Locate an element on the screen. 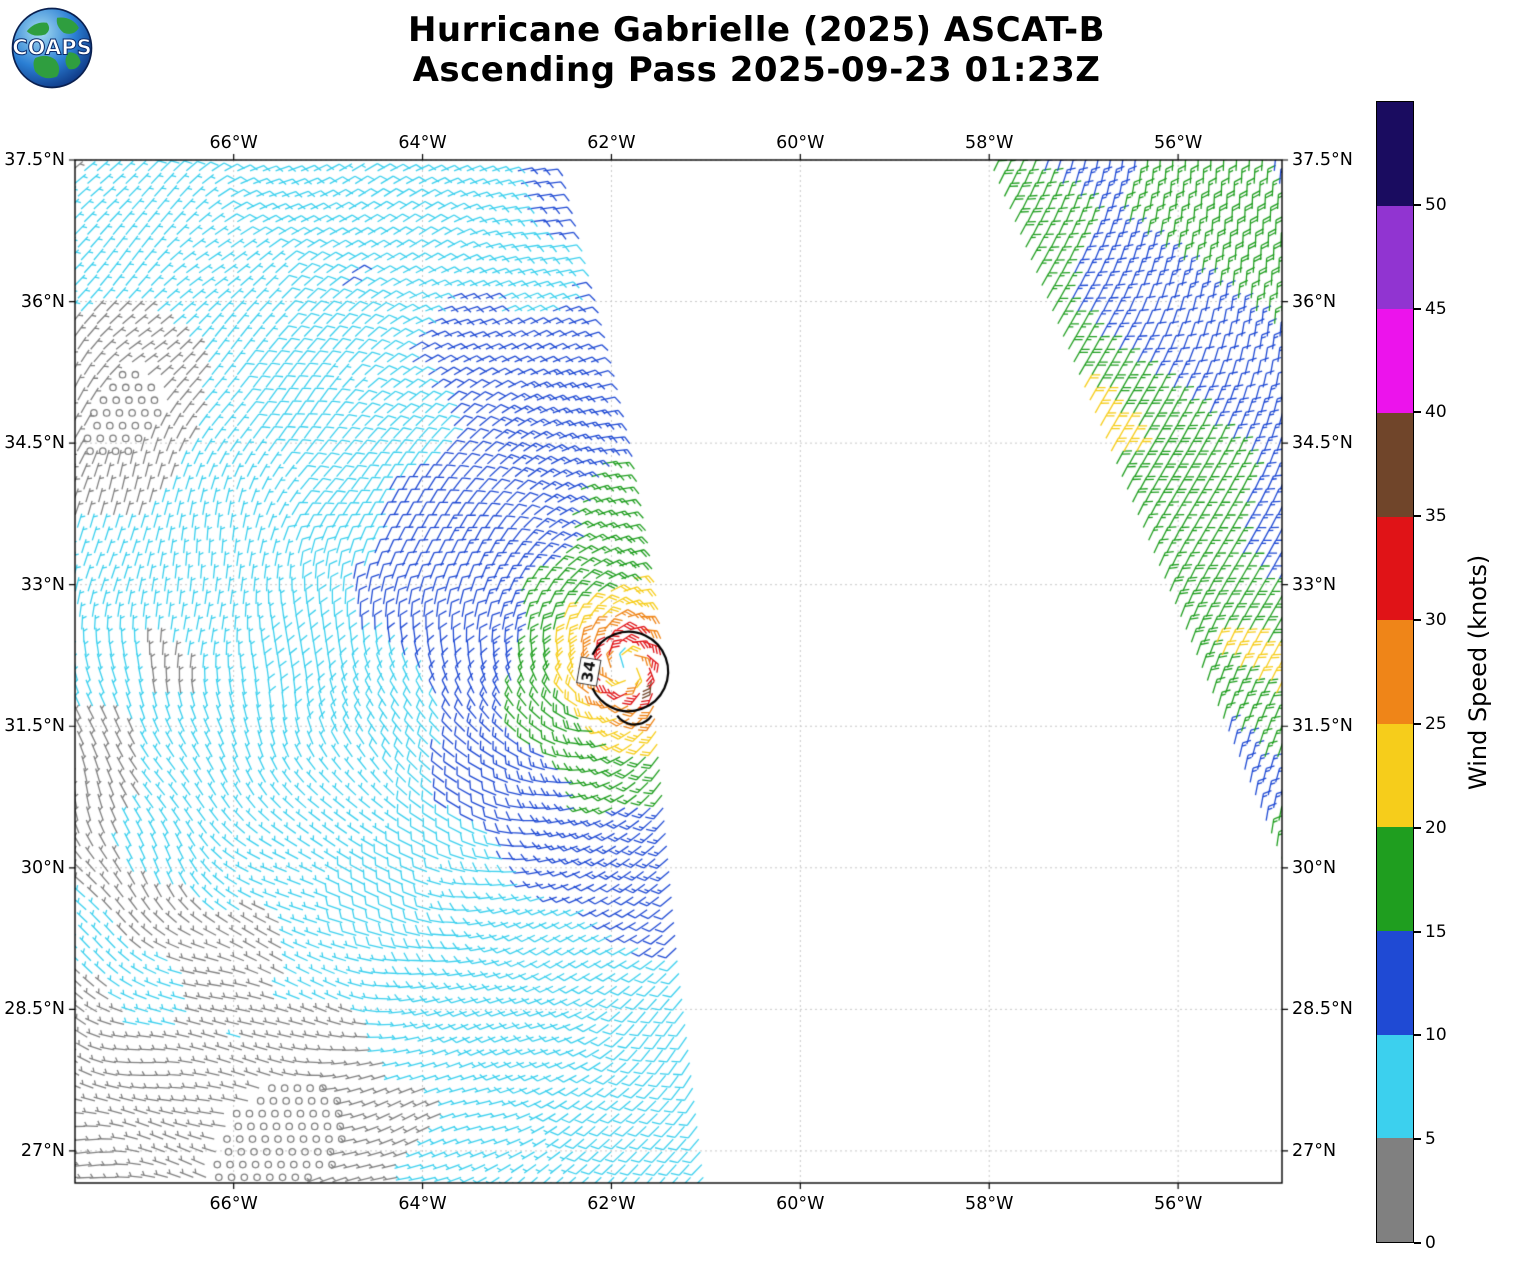 This screenshot has height=1264, width=1513. lon-tick-label-bottom: 60°W is located at coordinates (800, 1204).